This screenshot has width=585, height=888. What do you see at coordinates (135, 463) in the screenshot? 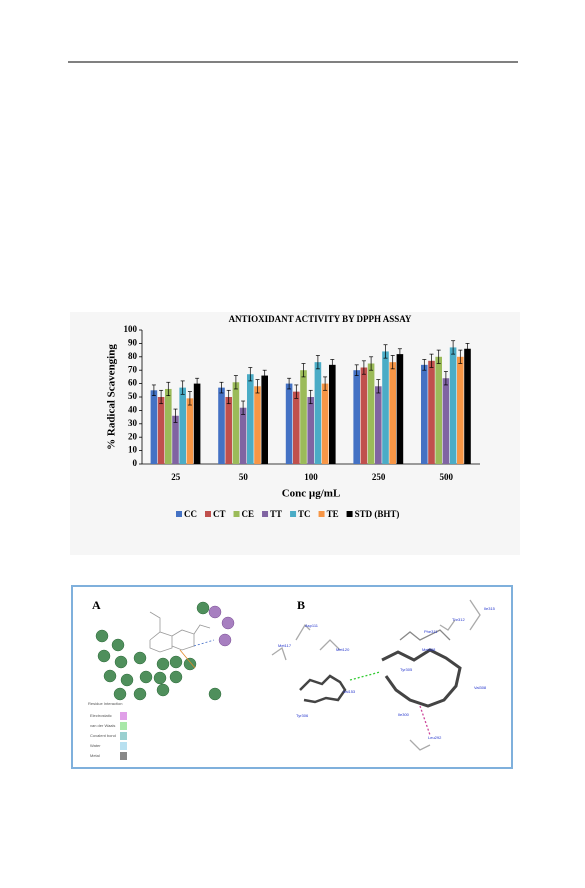
I see `y-tick-label: 0` at bounding box center [135, 463].